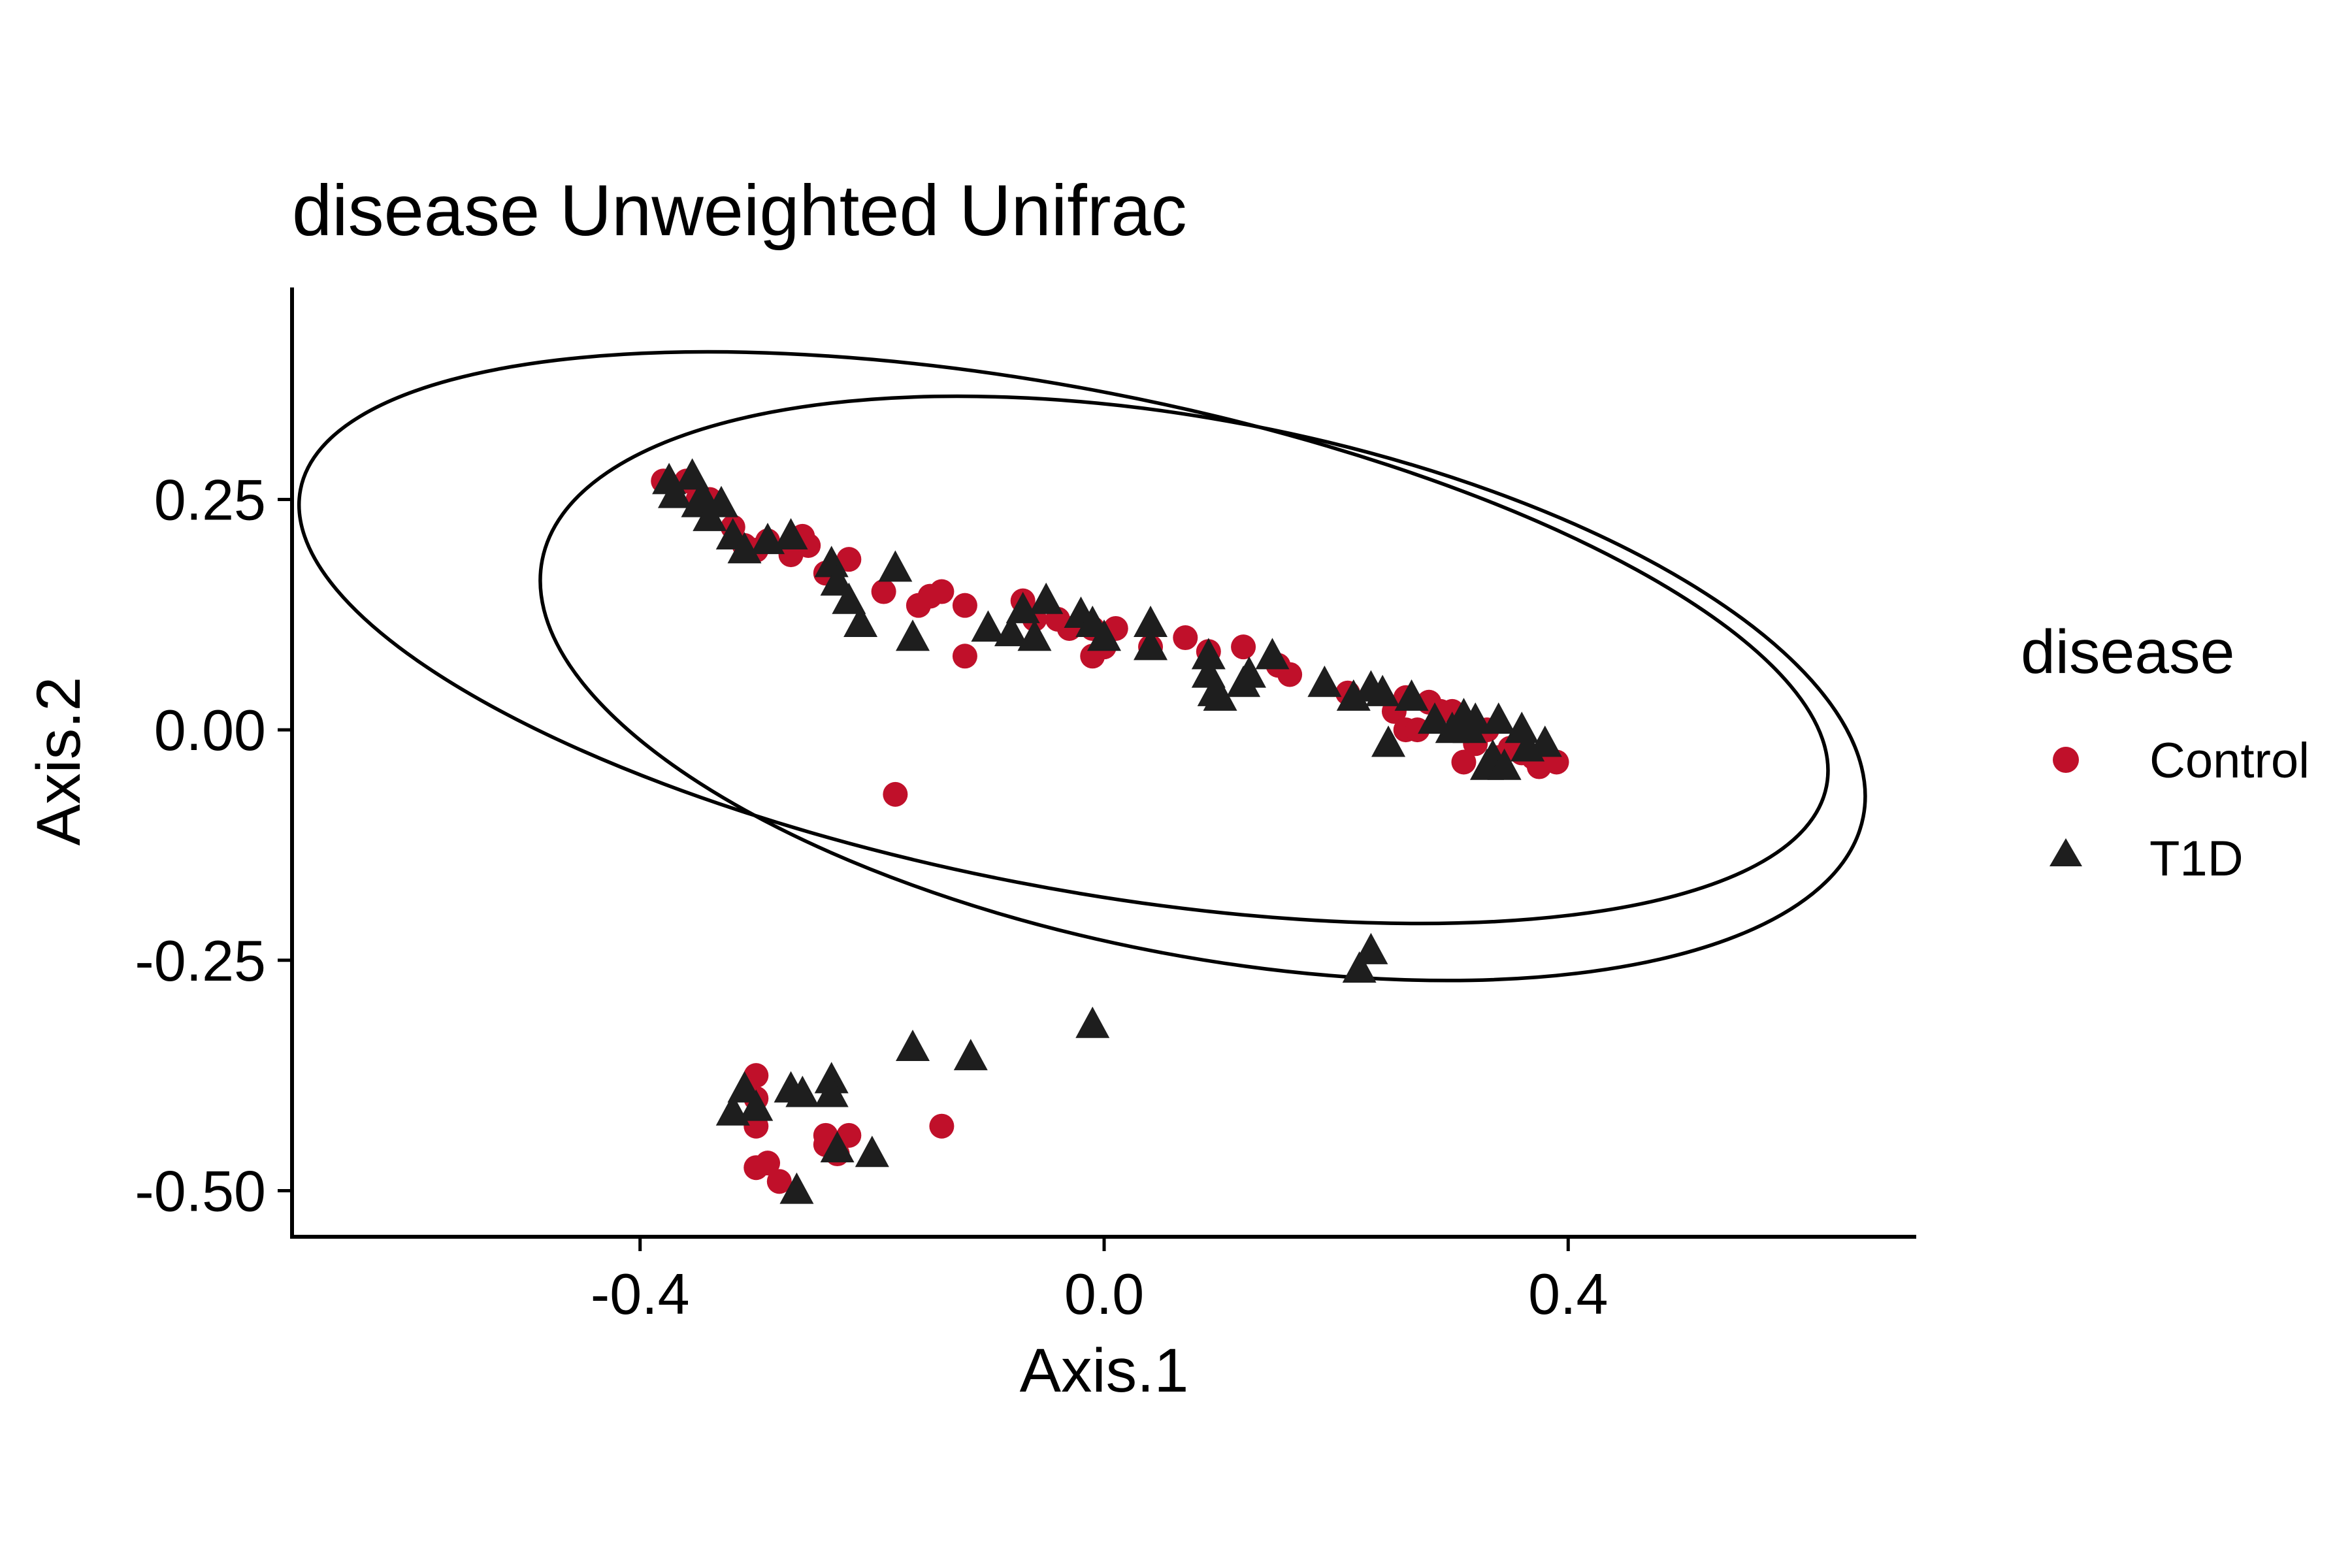  Describe the element at coordinates (1104, 1294) in the screenshot. I see `x-tick-label: 0.0` at that location.